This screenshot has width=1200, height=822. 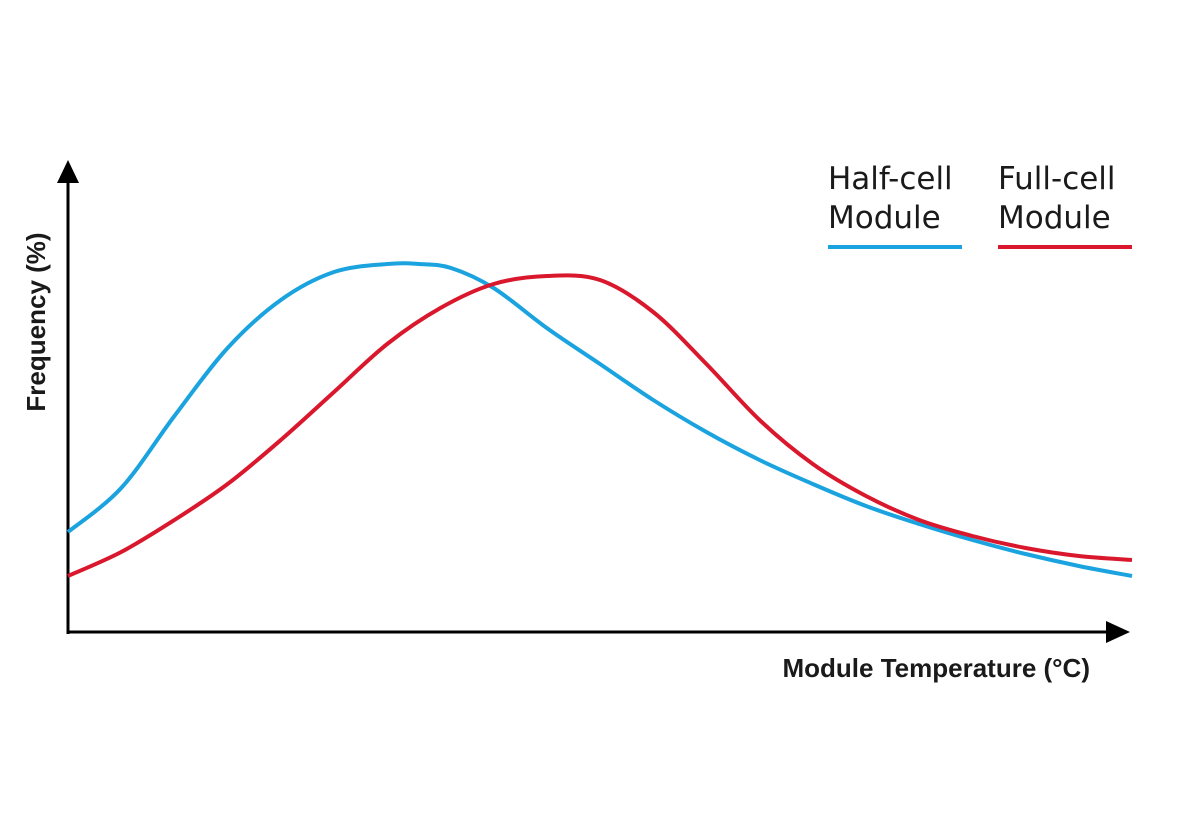 What do you see at coordinates (68, 171) in the screenshot?
I see `y-axis-arrow-icon` at bounding box center [68, 171].